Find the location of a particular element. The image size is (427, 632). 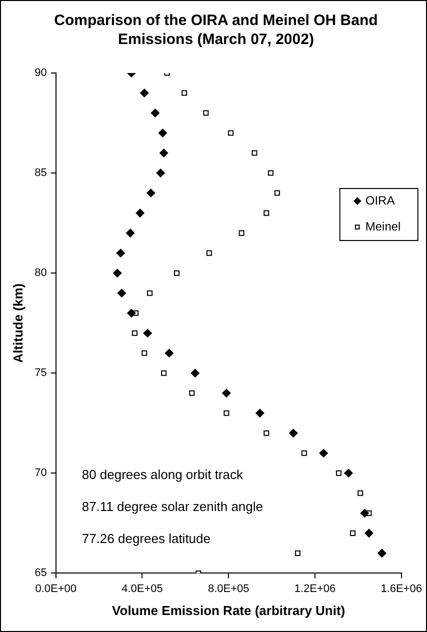

chart-title: Comparison of the OIRA and Meinel OH Band Emissions (March 07, 2002) is located at coordinates (216, 30).